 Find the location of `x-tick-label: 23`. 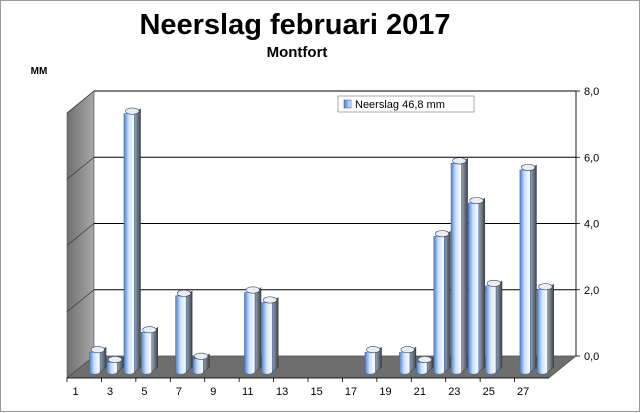

x-tick-label: 23 is located at coordinates (454, 392).